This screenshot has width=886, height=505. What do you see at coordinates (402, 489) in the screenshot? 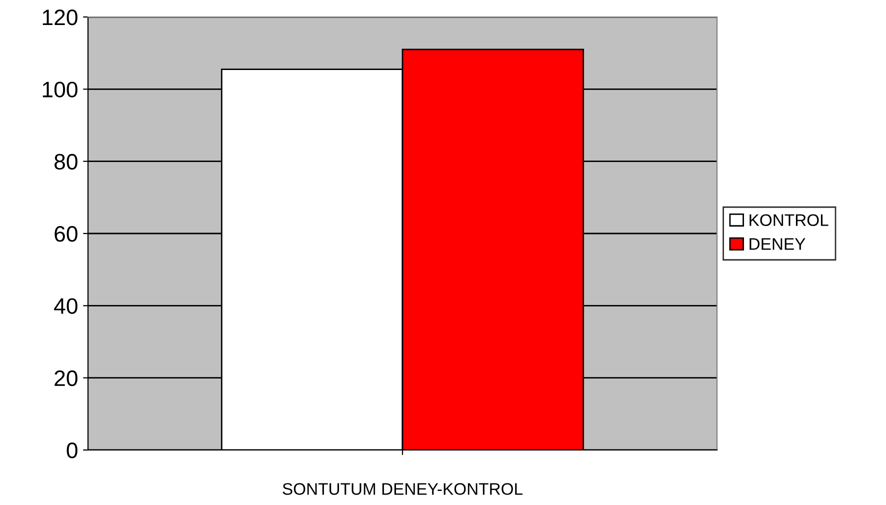
I see `x-tick-label: SONTUTUM DENEY-KONTROL` at bounding box center [402, 489].